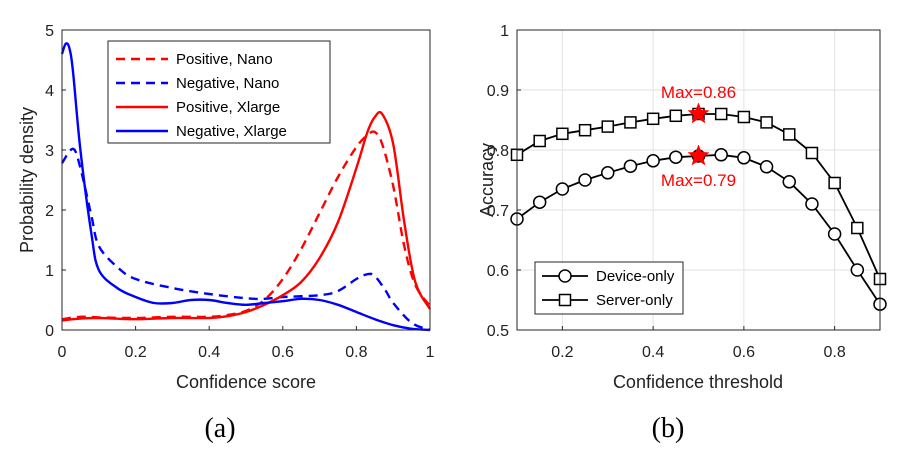 The image size is (904, 454). Describe the element at coordinates (487, 180) in the screenshot. I see `panel-b-y-label: Accuracy` at that location.